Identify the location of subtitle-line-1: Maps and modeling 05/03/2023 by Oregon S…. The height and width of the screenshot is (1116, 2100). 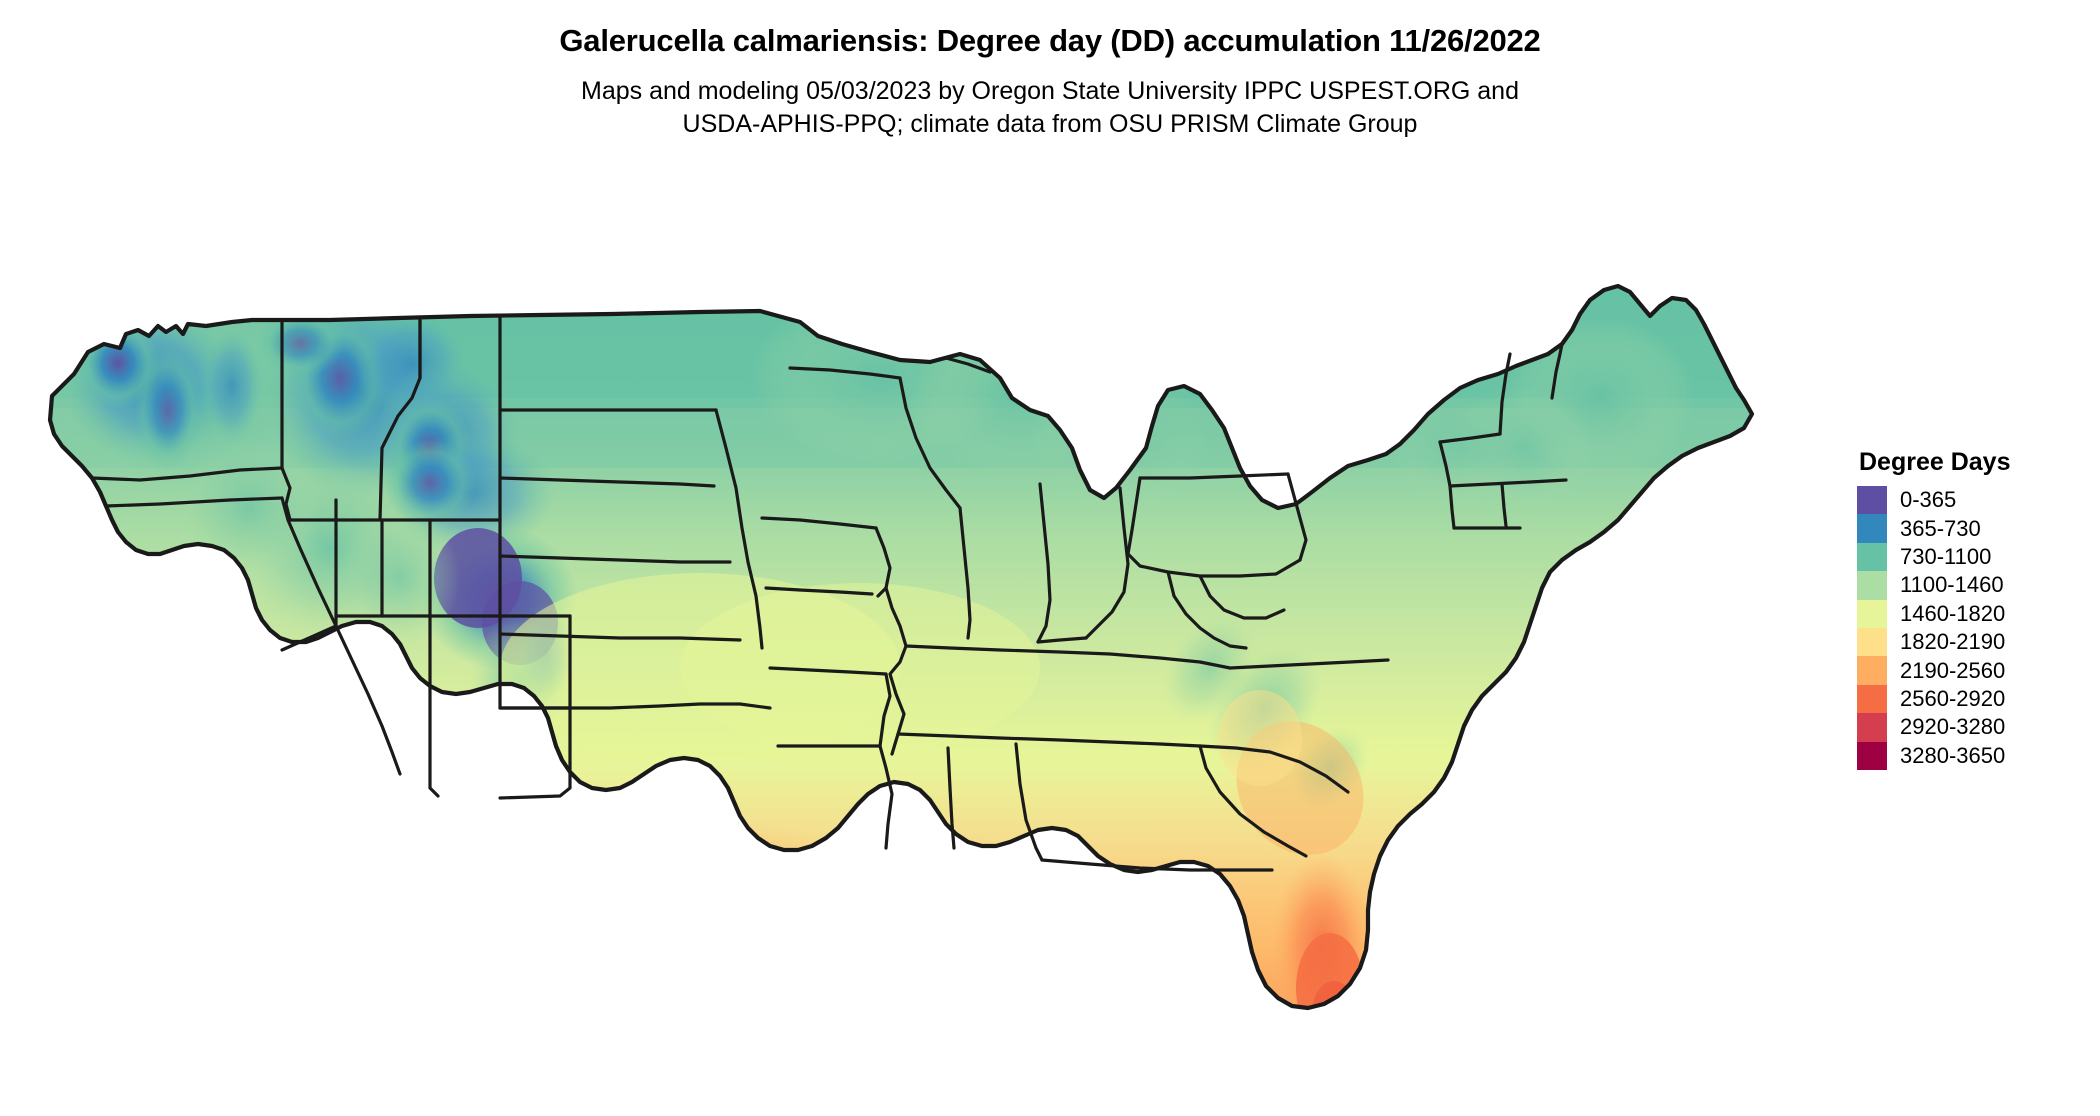
(1050, 90).